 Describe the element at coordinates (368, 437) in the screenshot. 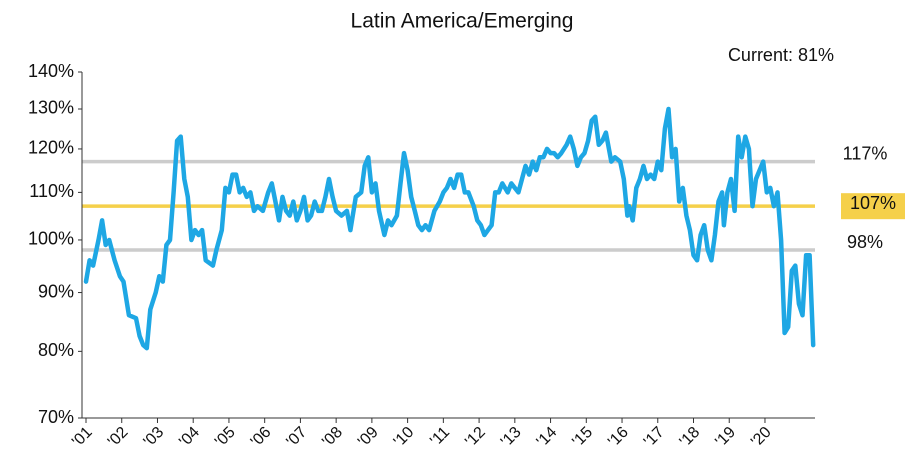

I see `x-tick-label: '09` at that location.